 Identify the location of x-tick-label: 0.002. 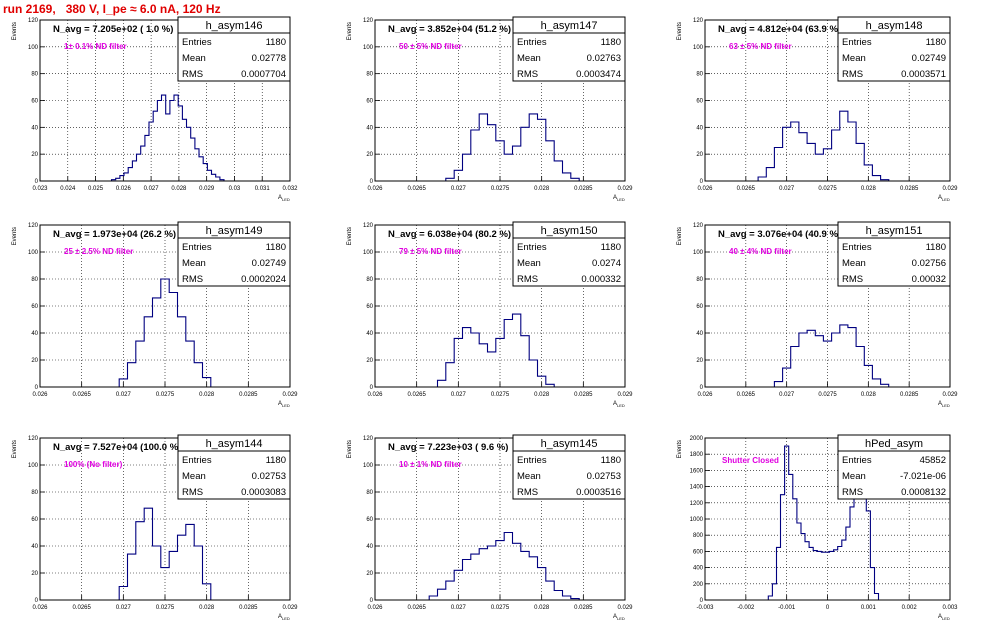
(910, 608).